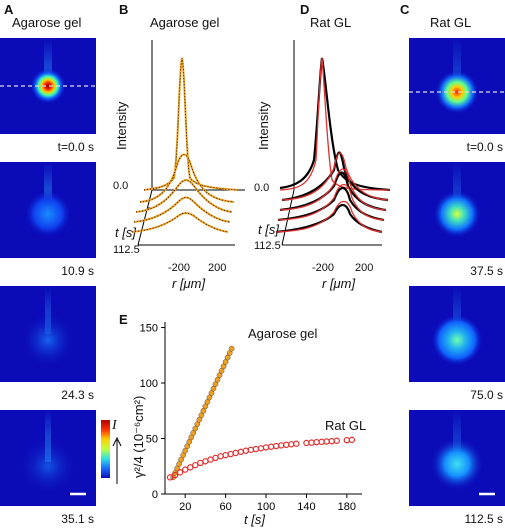 The height and width of the screenshot is (530, 505). I want to click on panel-b-title: Agarose gel, so click(185, 22).